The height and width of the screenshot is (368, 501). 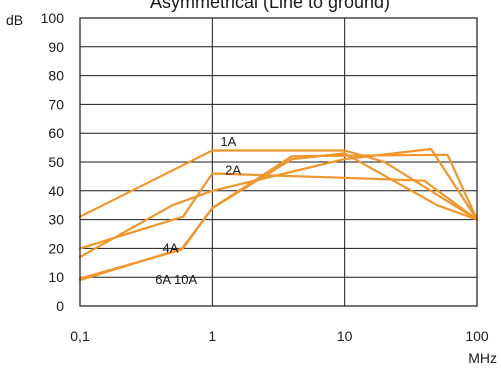 I want to click on x-axis-unit-label: MHz, so click(x=482, y=358).